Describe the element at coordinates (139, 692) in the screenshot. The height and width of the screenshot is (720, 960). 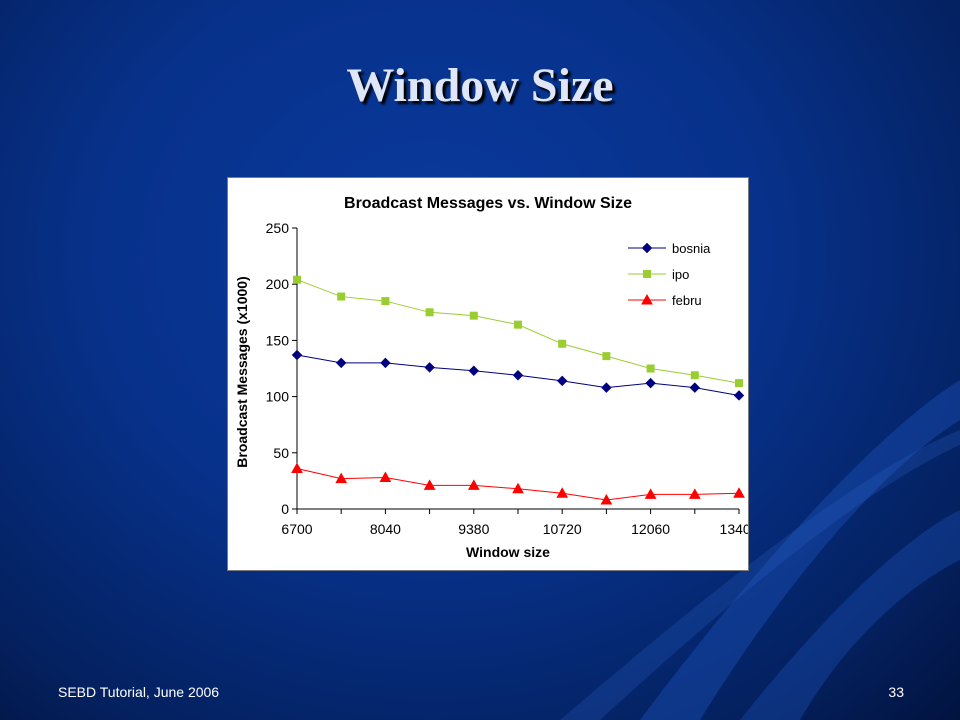
I see `footer-text: SEBD Tutorial, June 2006` at that location.